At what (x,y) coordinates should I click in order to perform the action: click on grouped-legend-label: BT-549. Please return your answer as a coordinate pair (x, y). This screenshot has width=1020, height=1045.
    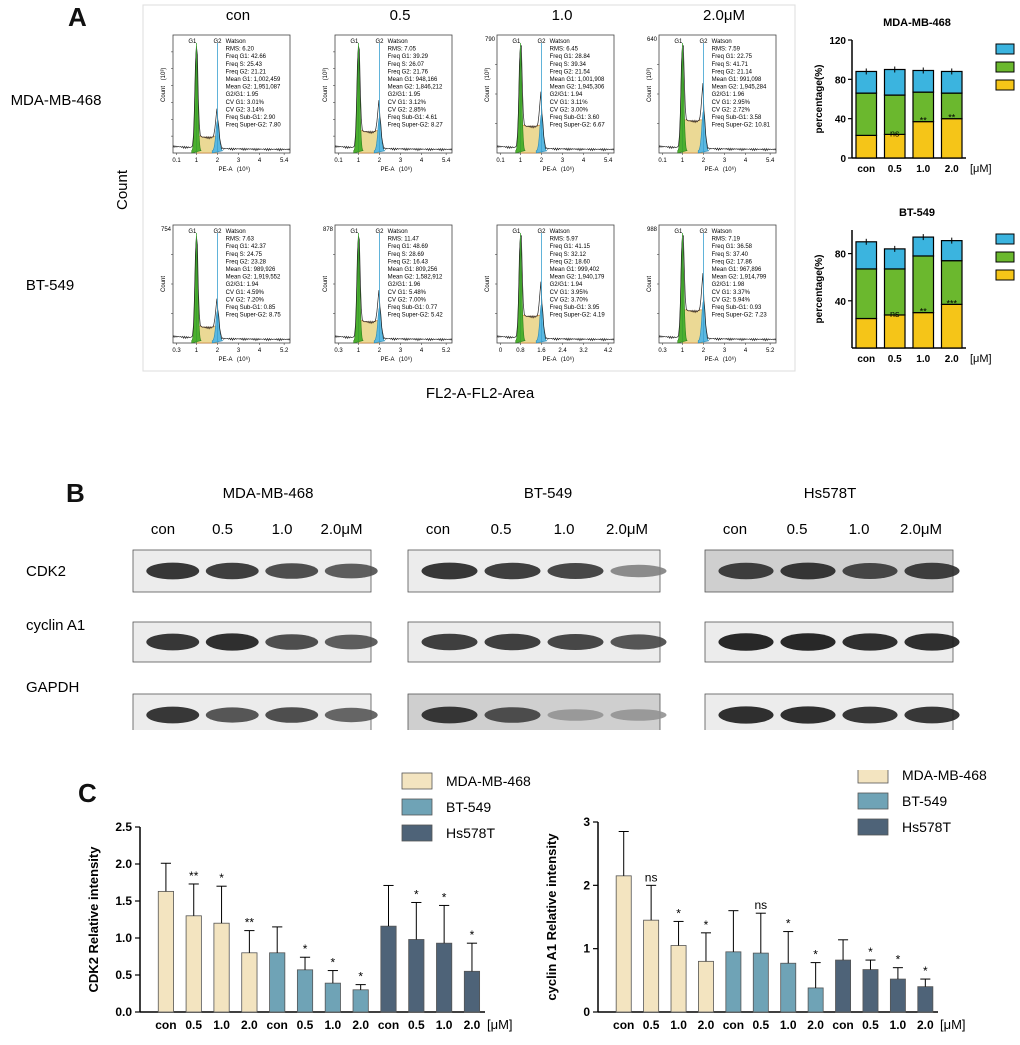
    Looking at the image, I should click on (468, 807).